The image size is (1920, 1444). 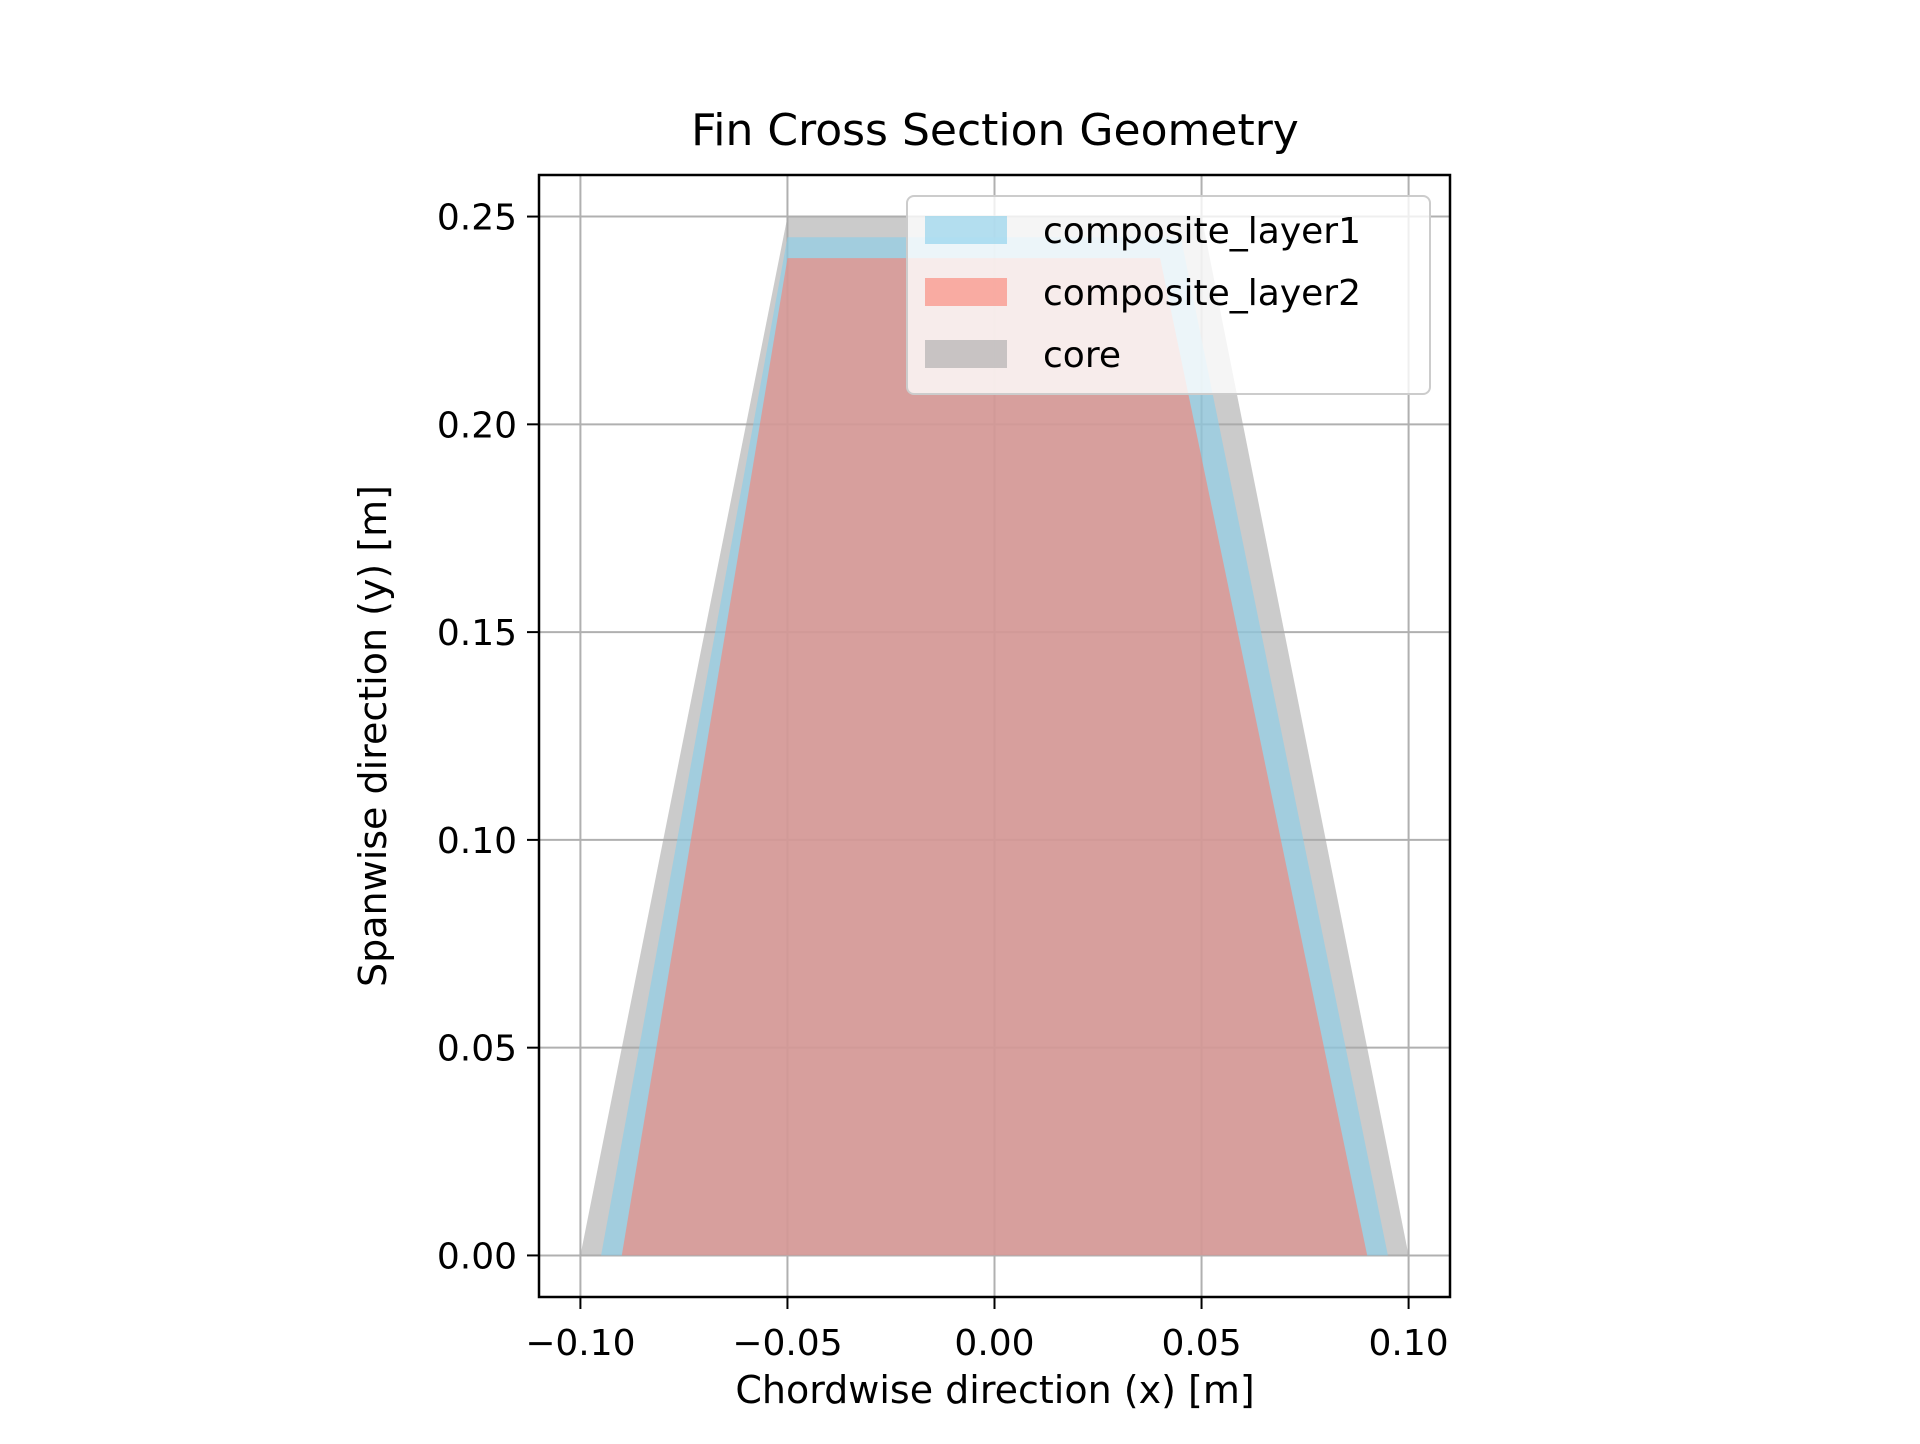 I want to click on y-tick-label: 0.05, so click(x=477, y=1049).